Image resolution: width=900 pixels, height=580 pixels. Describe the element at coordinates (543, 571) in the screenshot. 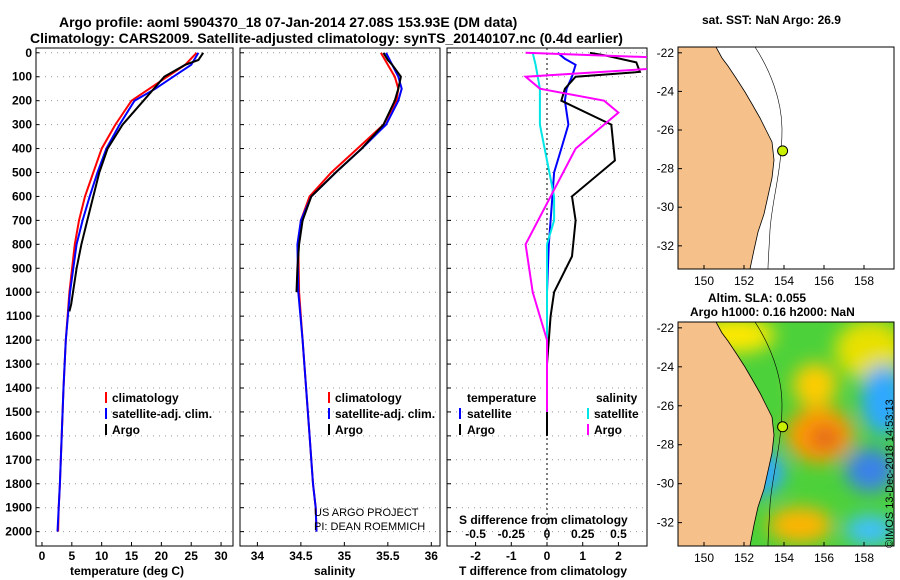

I see `t-difference-axis-label: T difference from climatology` at that location.